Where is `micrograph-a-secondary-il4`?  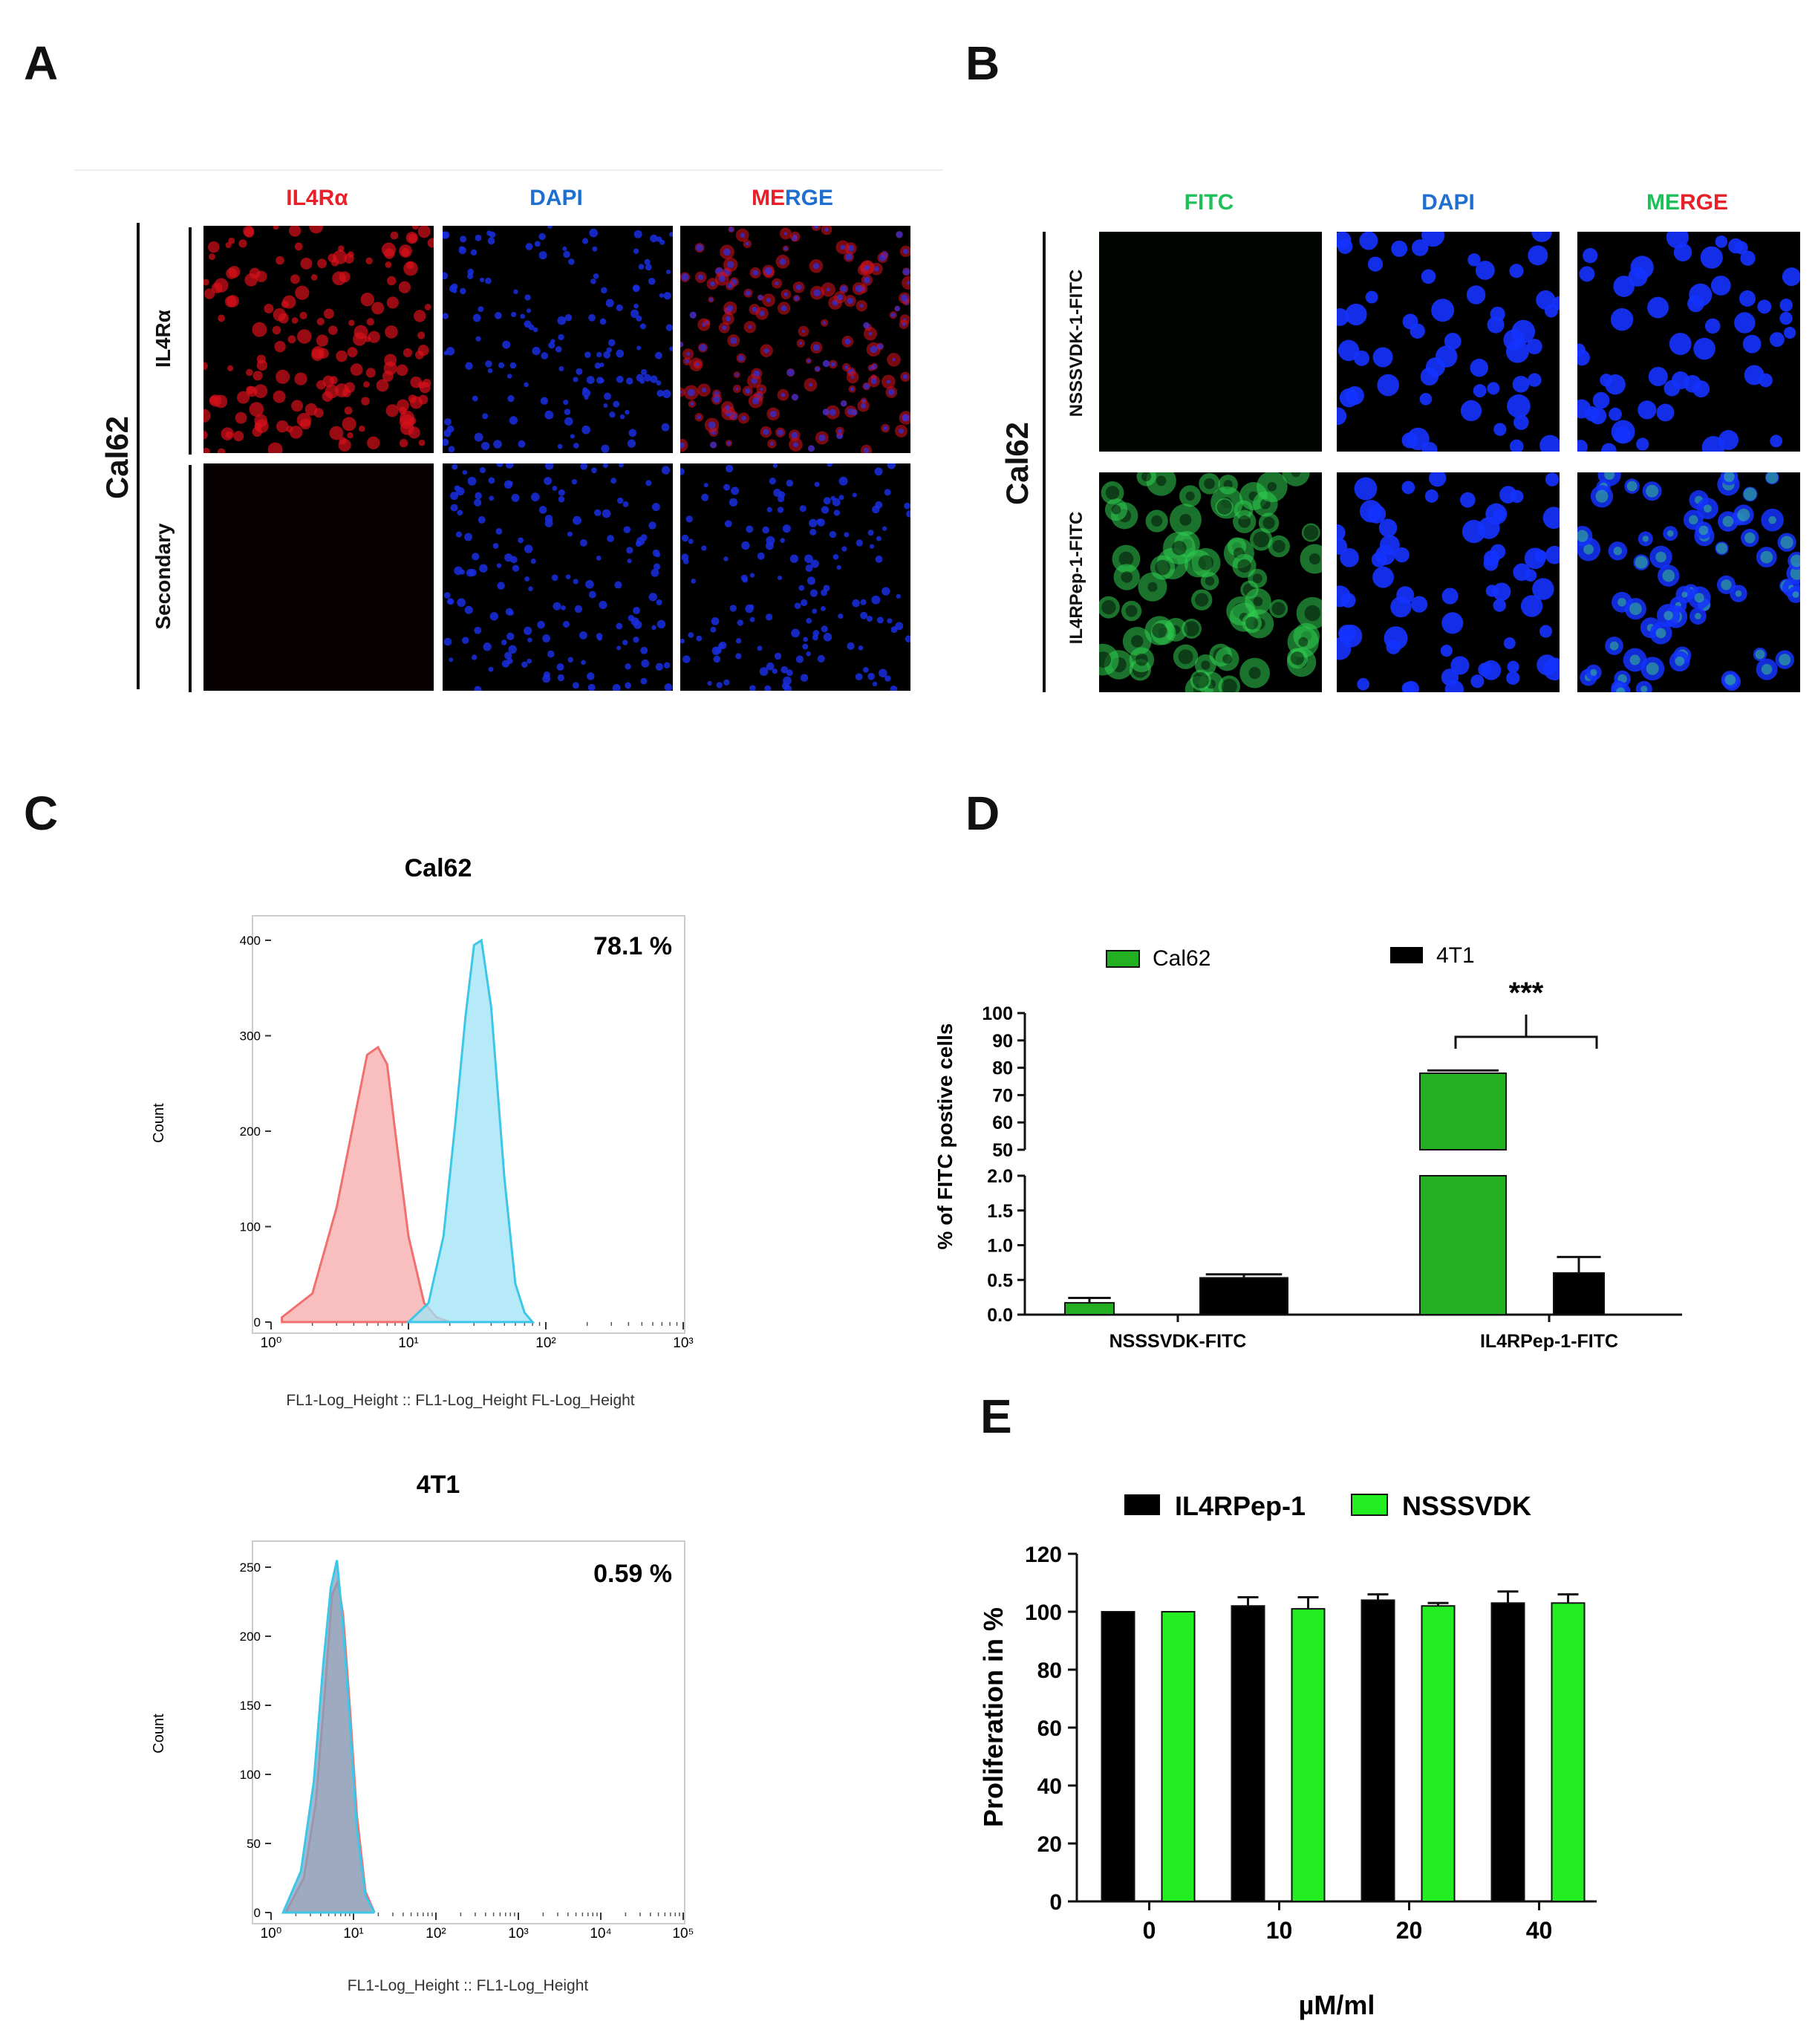 micrograph-a-secondary-il4 is located at coordinates (318, 577).